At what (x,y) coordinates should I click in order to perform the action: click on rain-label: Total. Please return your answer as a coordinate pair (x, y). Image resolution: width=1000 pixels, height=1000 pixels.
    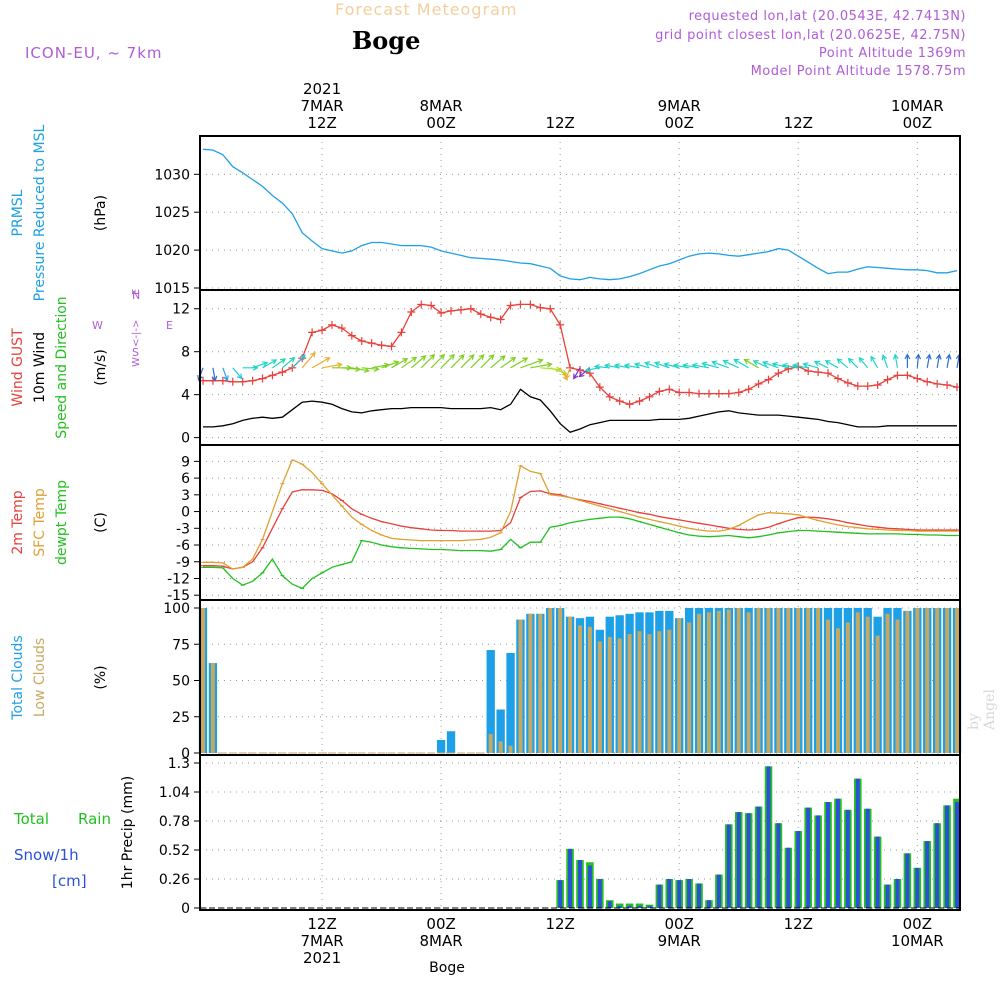
    Looking at the image, I should click on (31, 819).